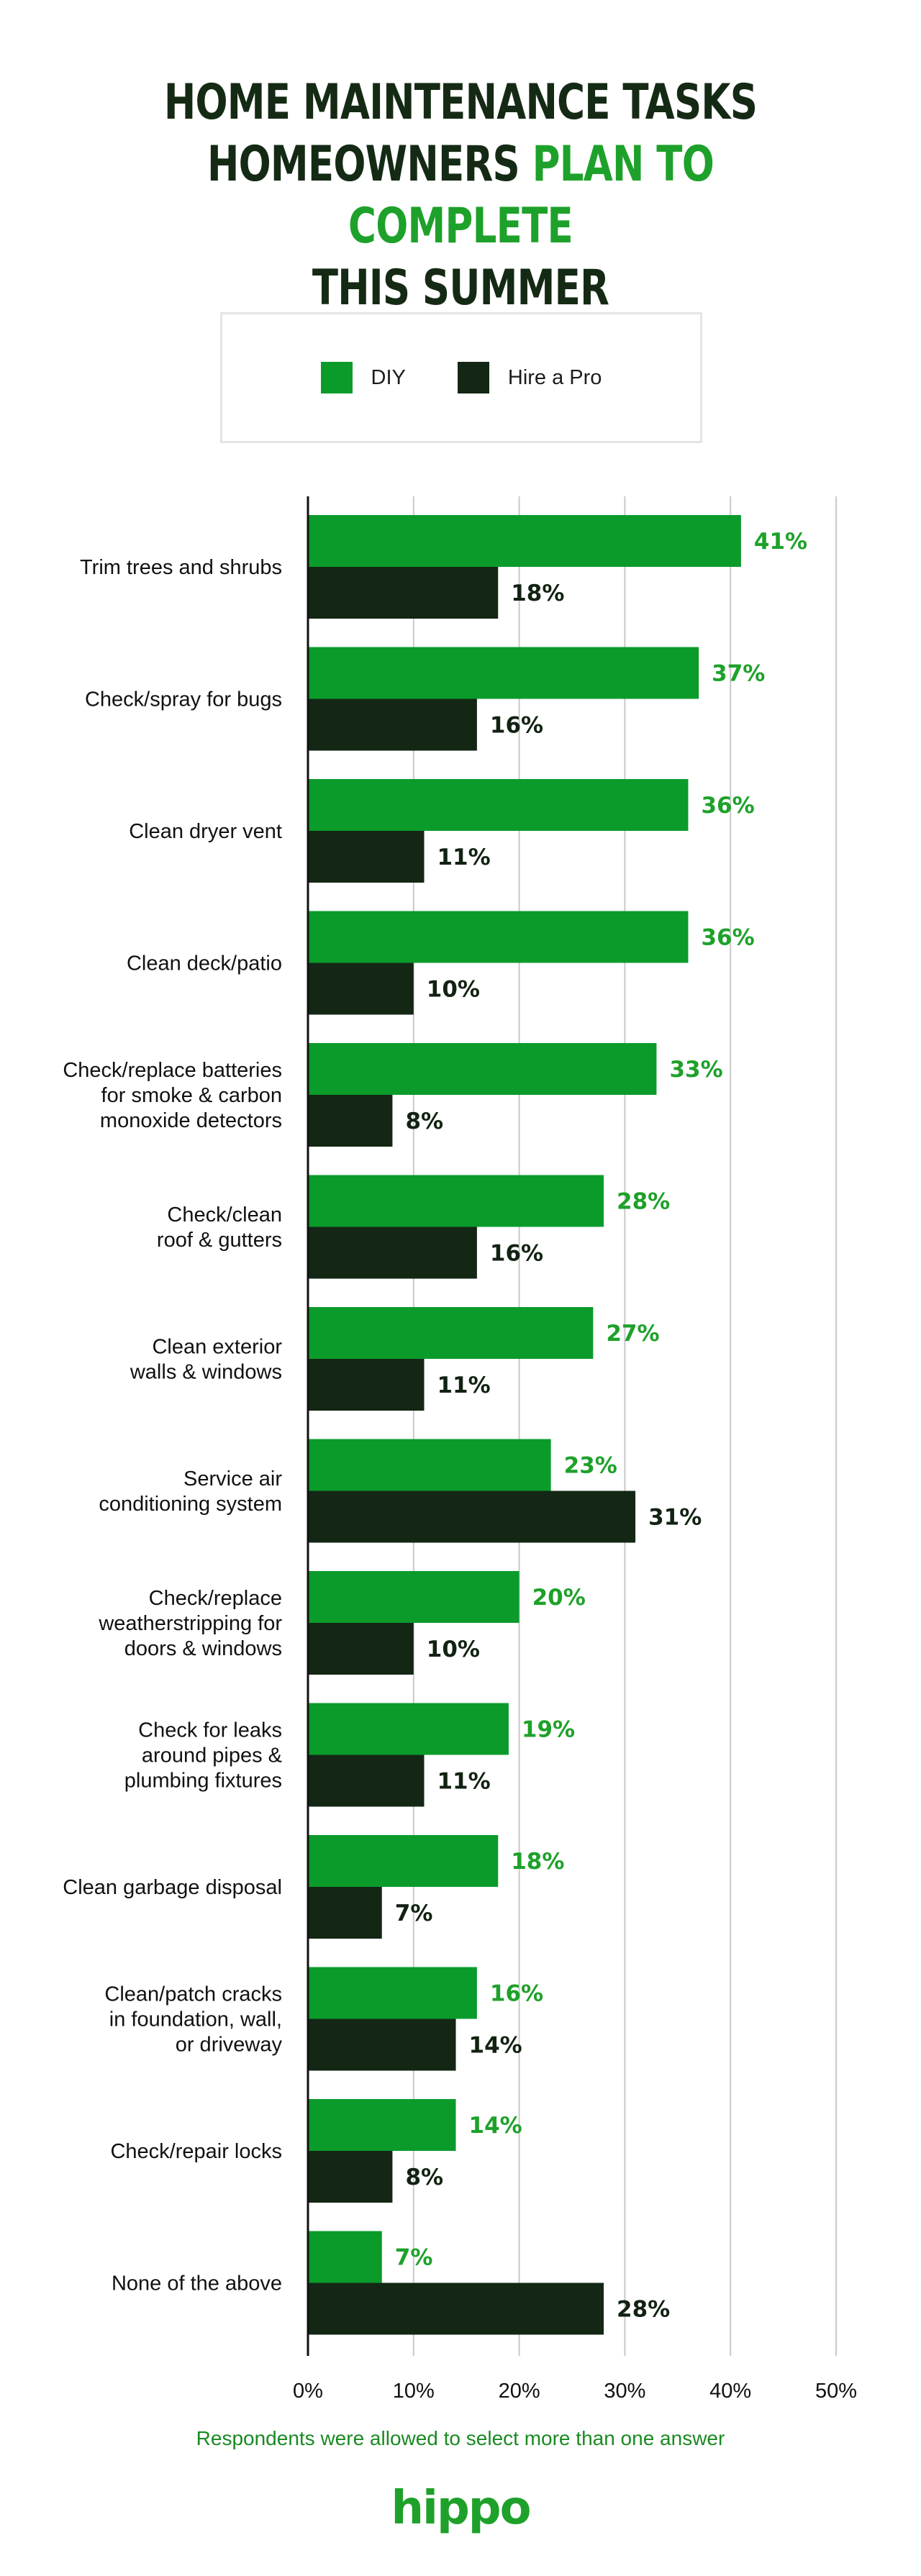  I want to click on category-label-line: None of the above, so click(197, 2283).